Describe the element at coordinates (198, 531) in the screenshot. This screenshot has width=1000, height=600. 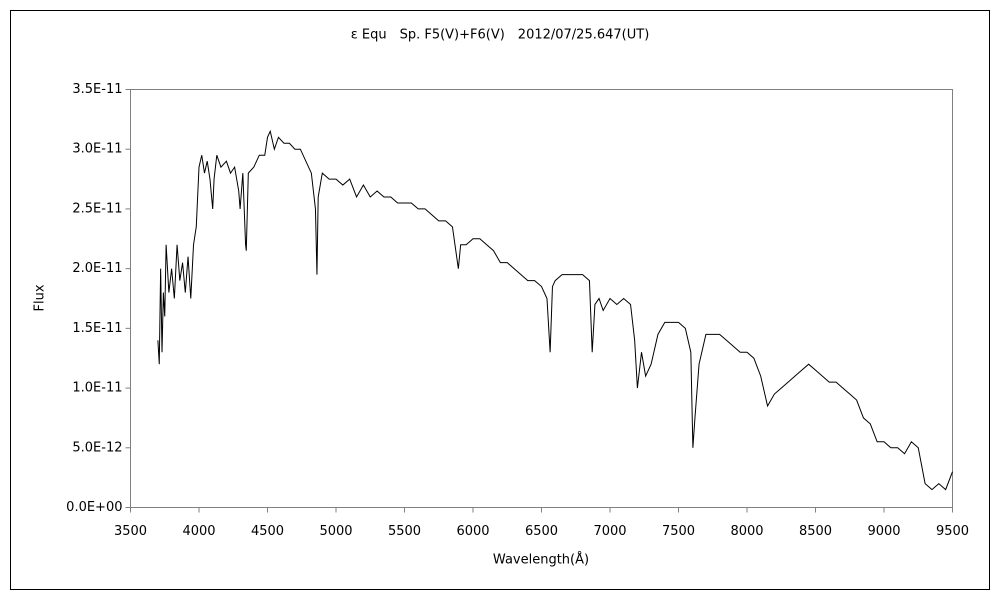
I see `x-tick-label: 4000` at that location.